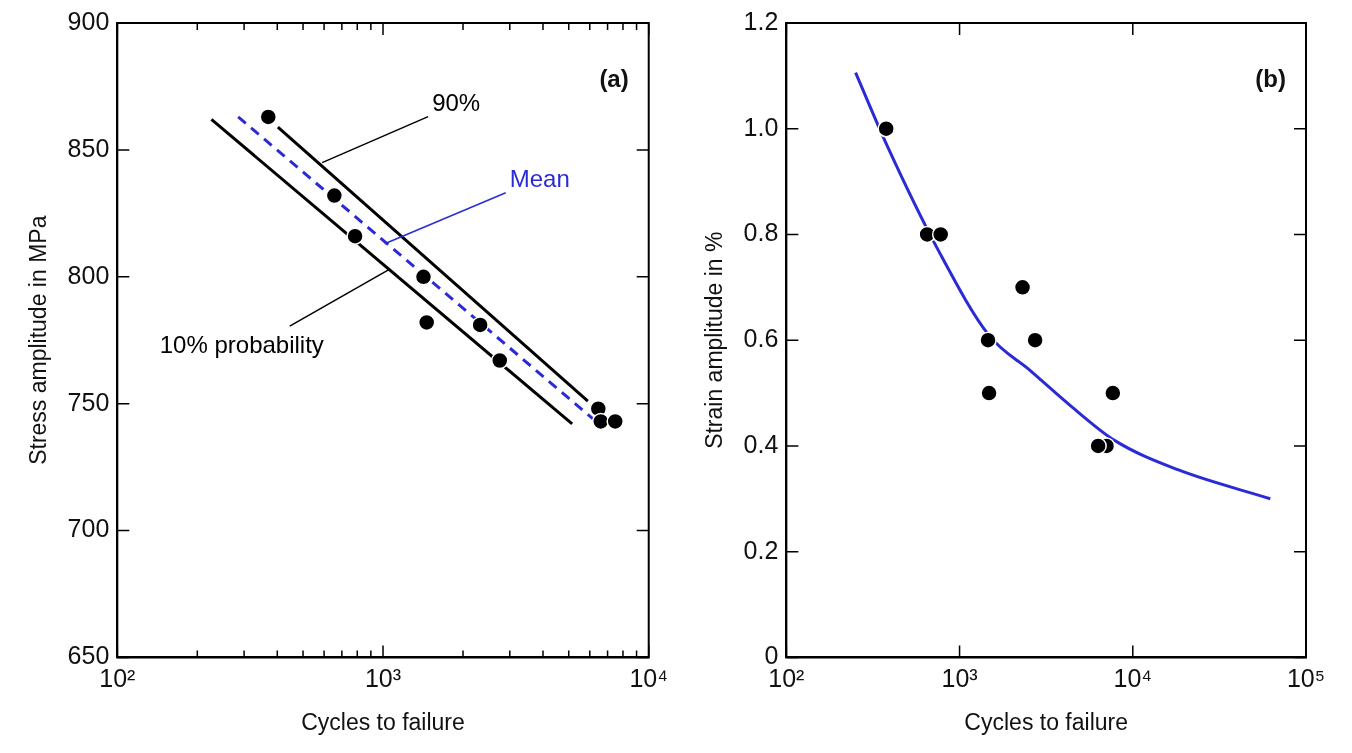  Describe the element at coordinates (1270, 78) in the screenshot. I see `annotation: (b)` at that location.